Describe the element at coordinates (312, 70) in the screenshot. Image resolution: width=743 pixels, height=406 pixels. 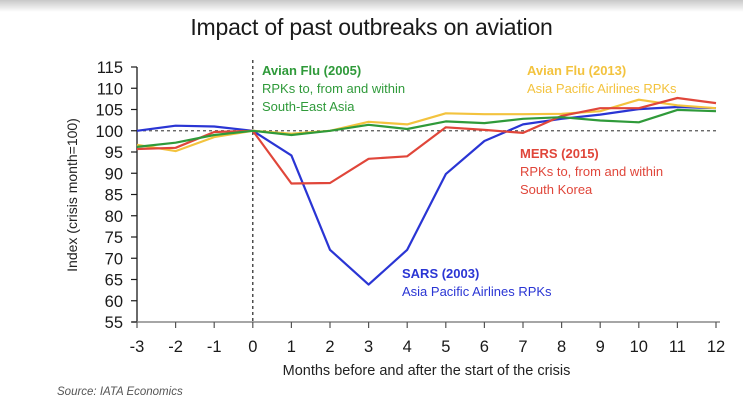
I see `annotation-avian-2005-title: Avian Flu (2005)` at that location.